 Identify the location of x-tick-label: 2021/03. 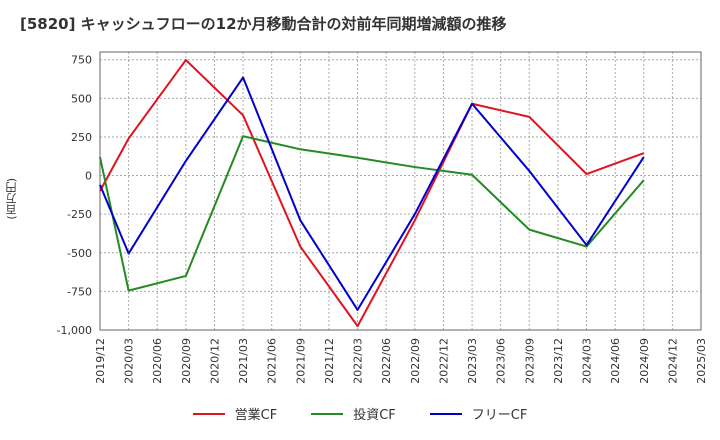
(243, 361).